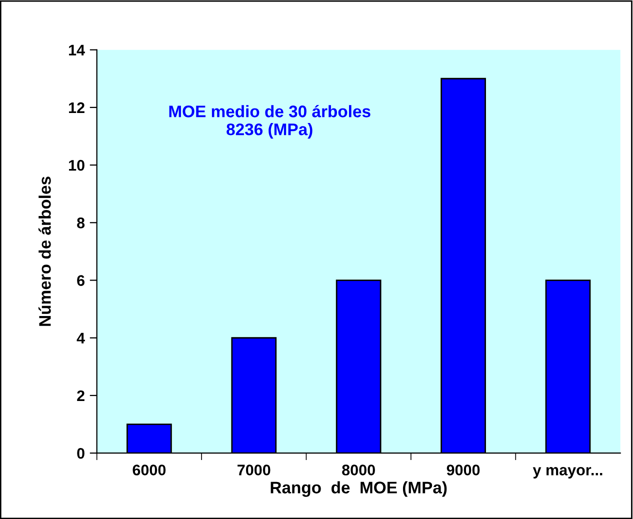 This screenshot has height=519, width=633. I want to click on x-tick-label: 9000, so click(463, 470).